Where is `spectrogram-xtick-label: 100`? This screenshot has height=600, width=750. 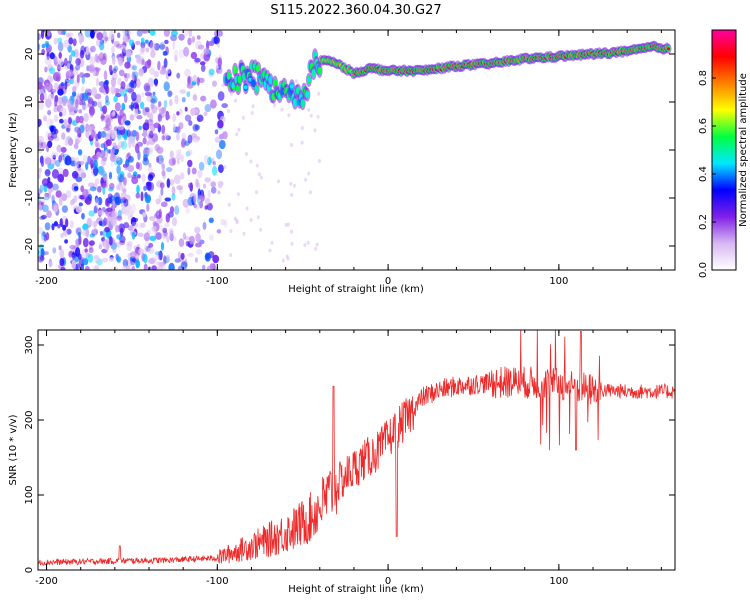 spectrogram-xtick-label: 100 is located at coordinates (558, 281).